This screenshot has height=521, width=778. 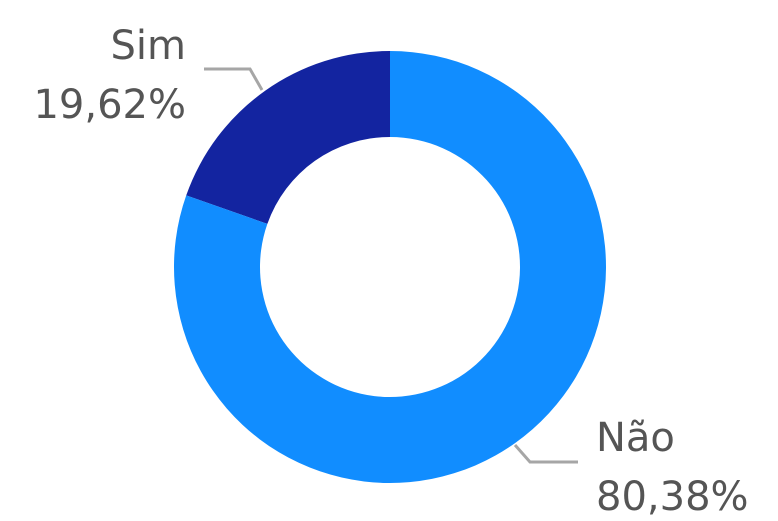 I want to click on slice-label-nao-category: Não, so click(x=635, y=438).